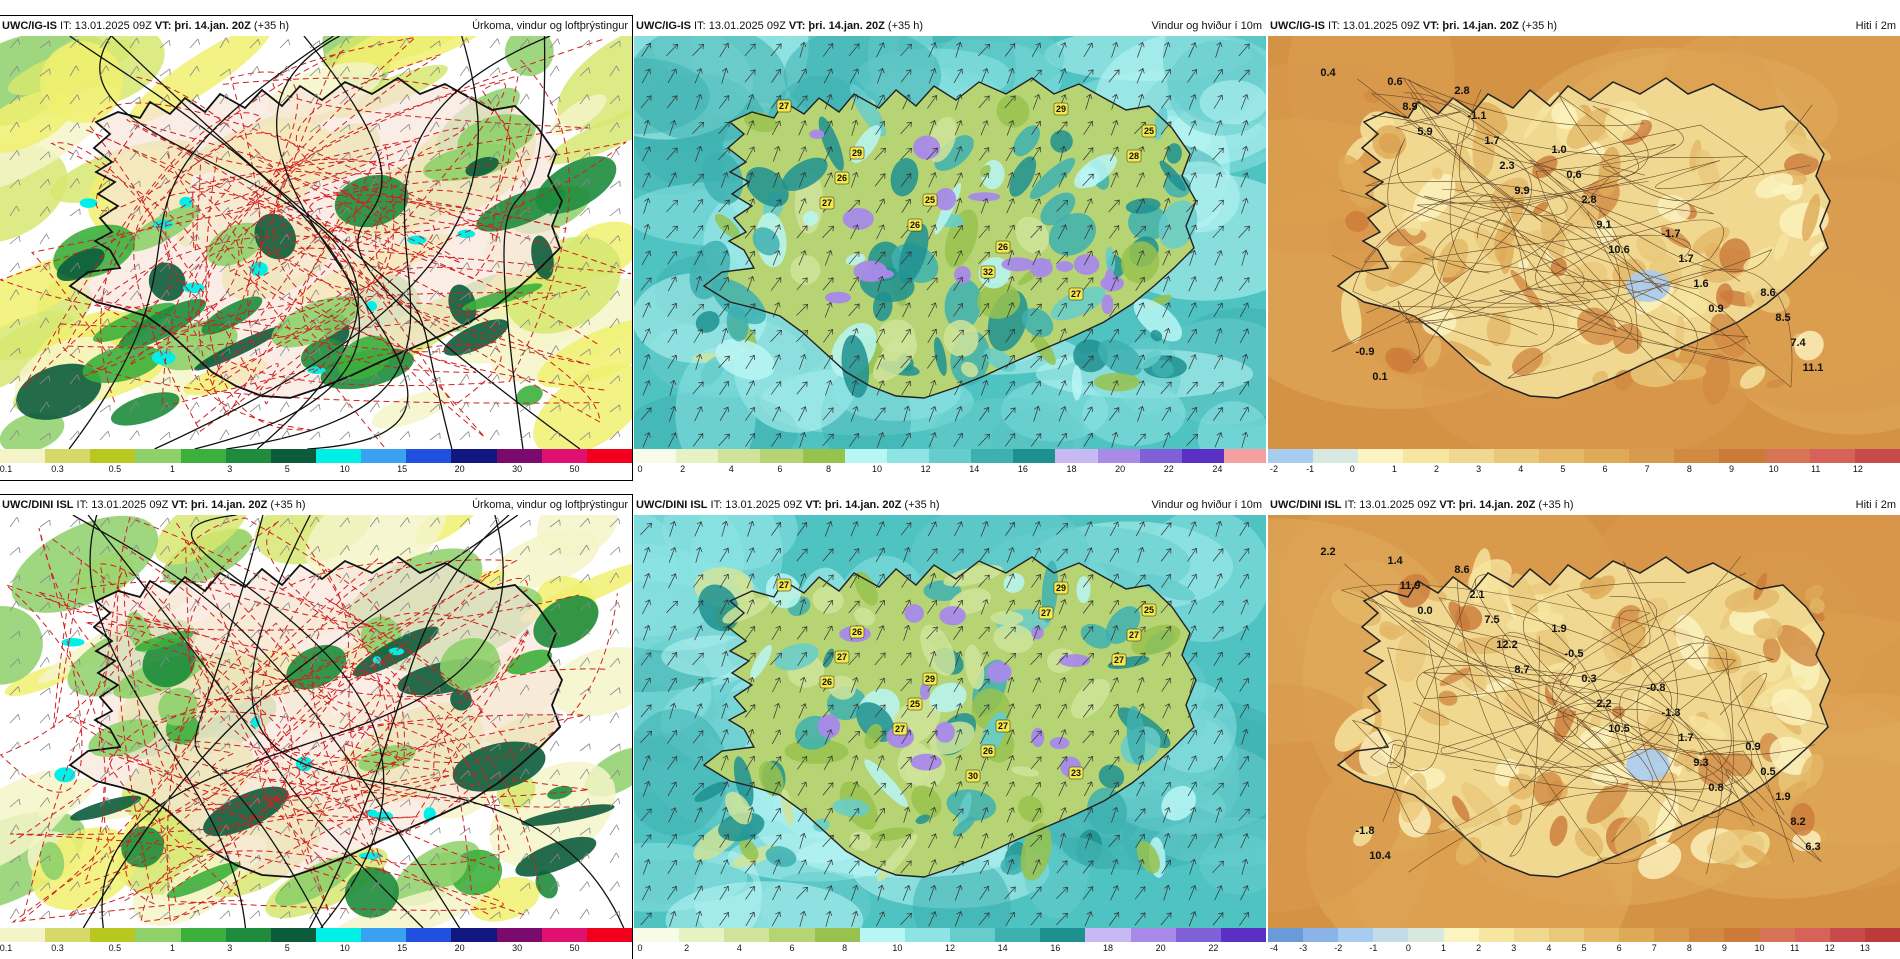  Describe the element at coordinates (1797, 822) in the screenshot. I see `temp-value: 8.2` at that location.